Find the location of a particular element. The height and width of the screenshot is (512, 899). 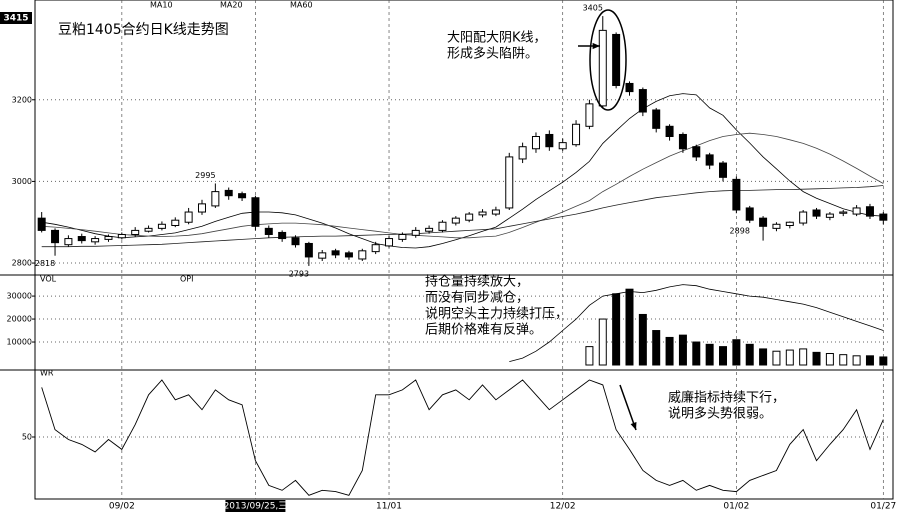

legend-label: OPI is located at coordinates (186, 279).